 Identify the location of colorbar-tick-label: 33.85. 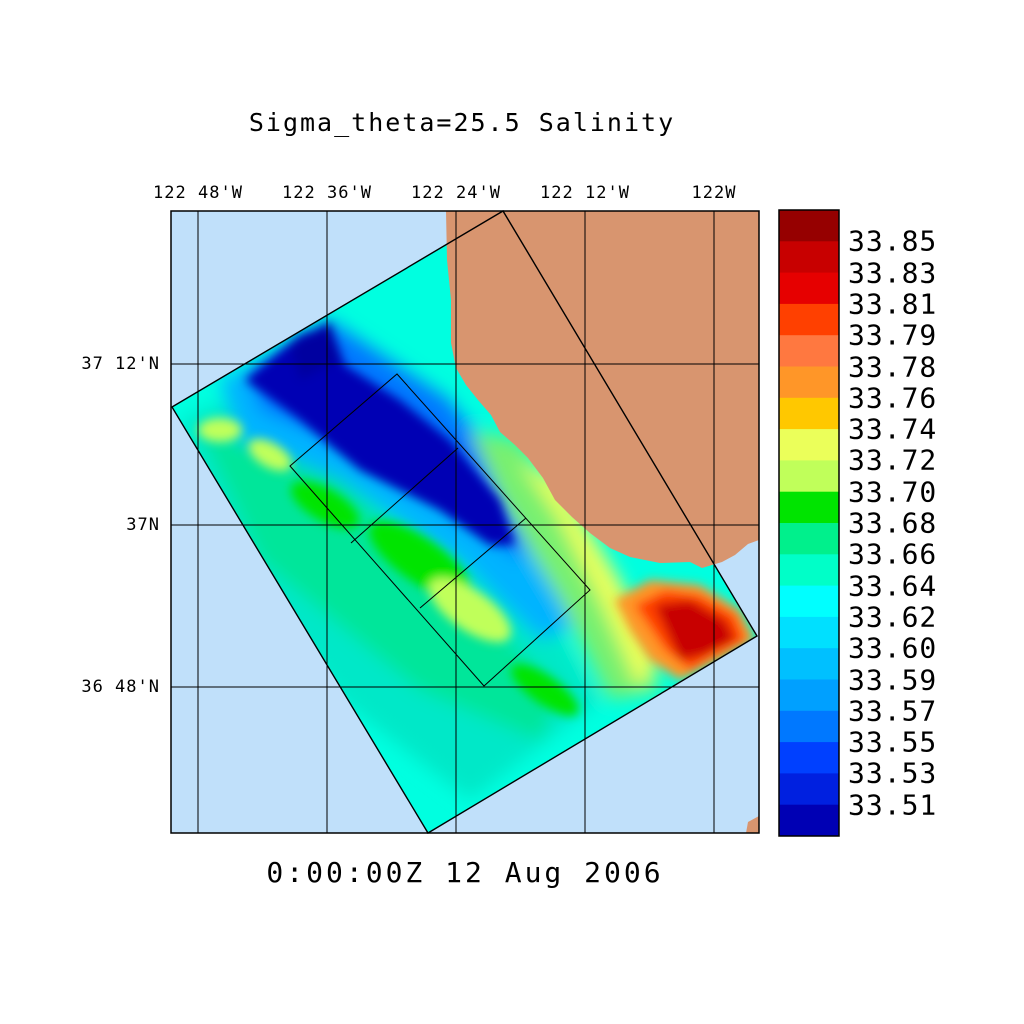
(893, 241).